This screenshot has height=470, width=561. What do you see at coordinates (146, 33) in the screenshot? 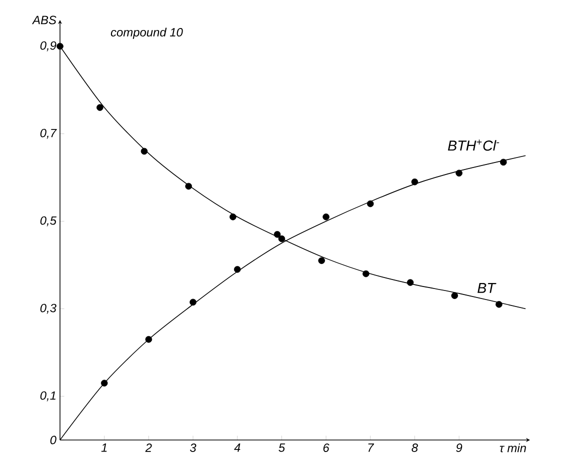
I see `annotation: compound 10` at bounding box center [146, 33].